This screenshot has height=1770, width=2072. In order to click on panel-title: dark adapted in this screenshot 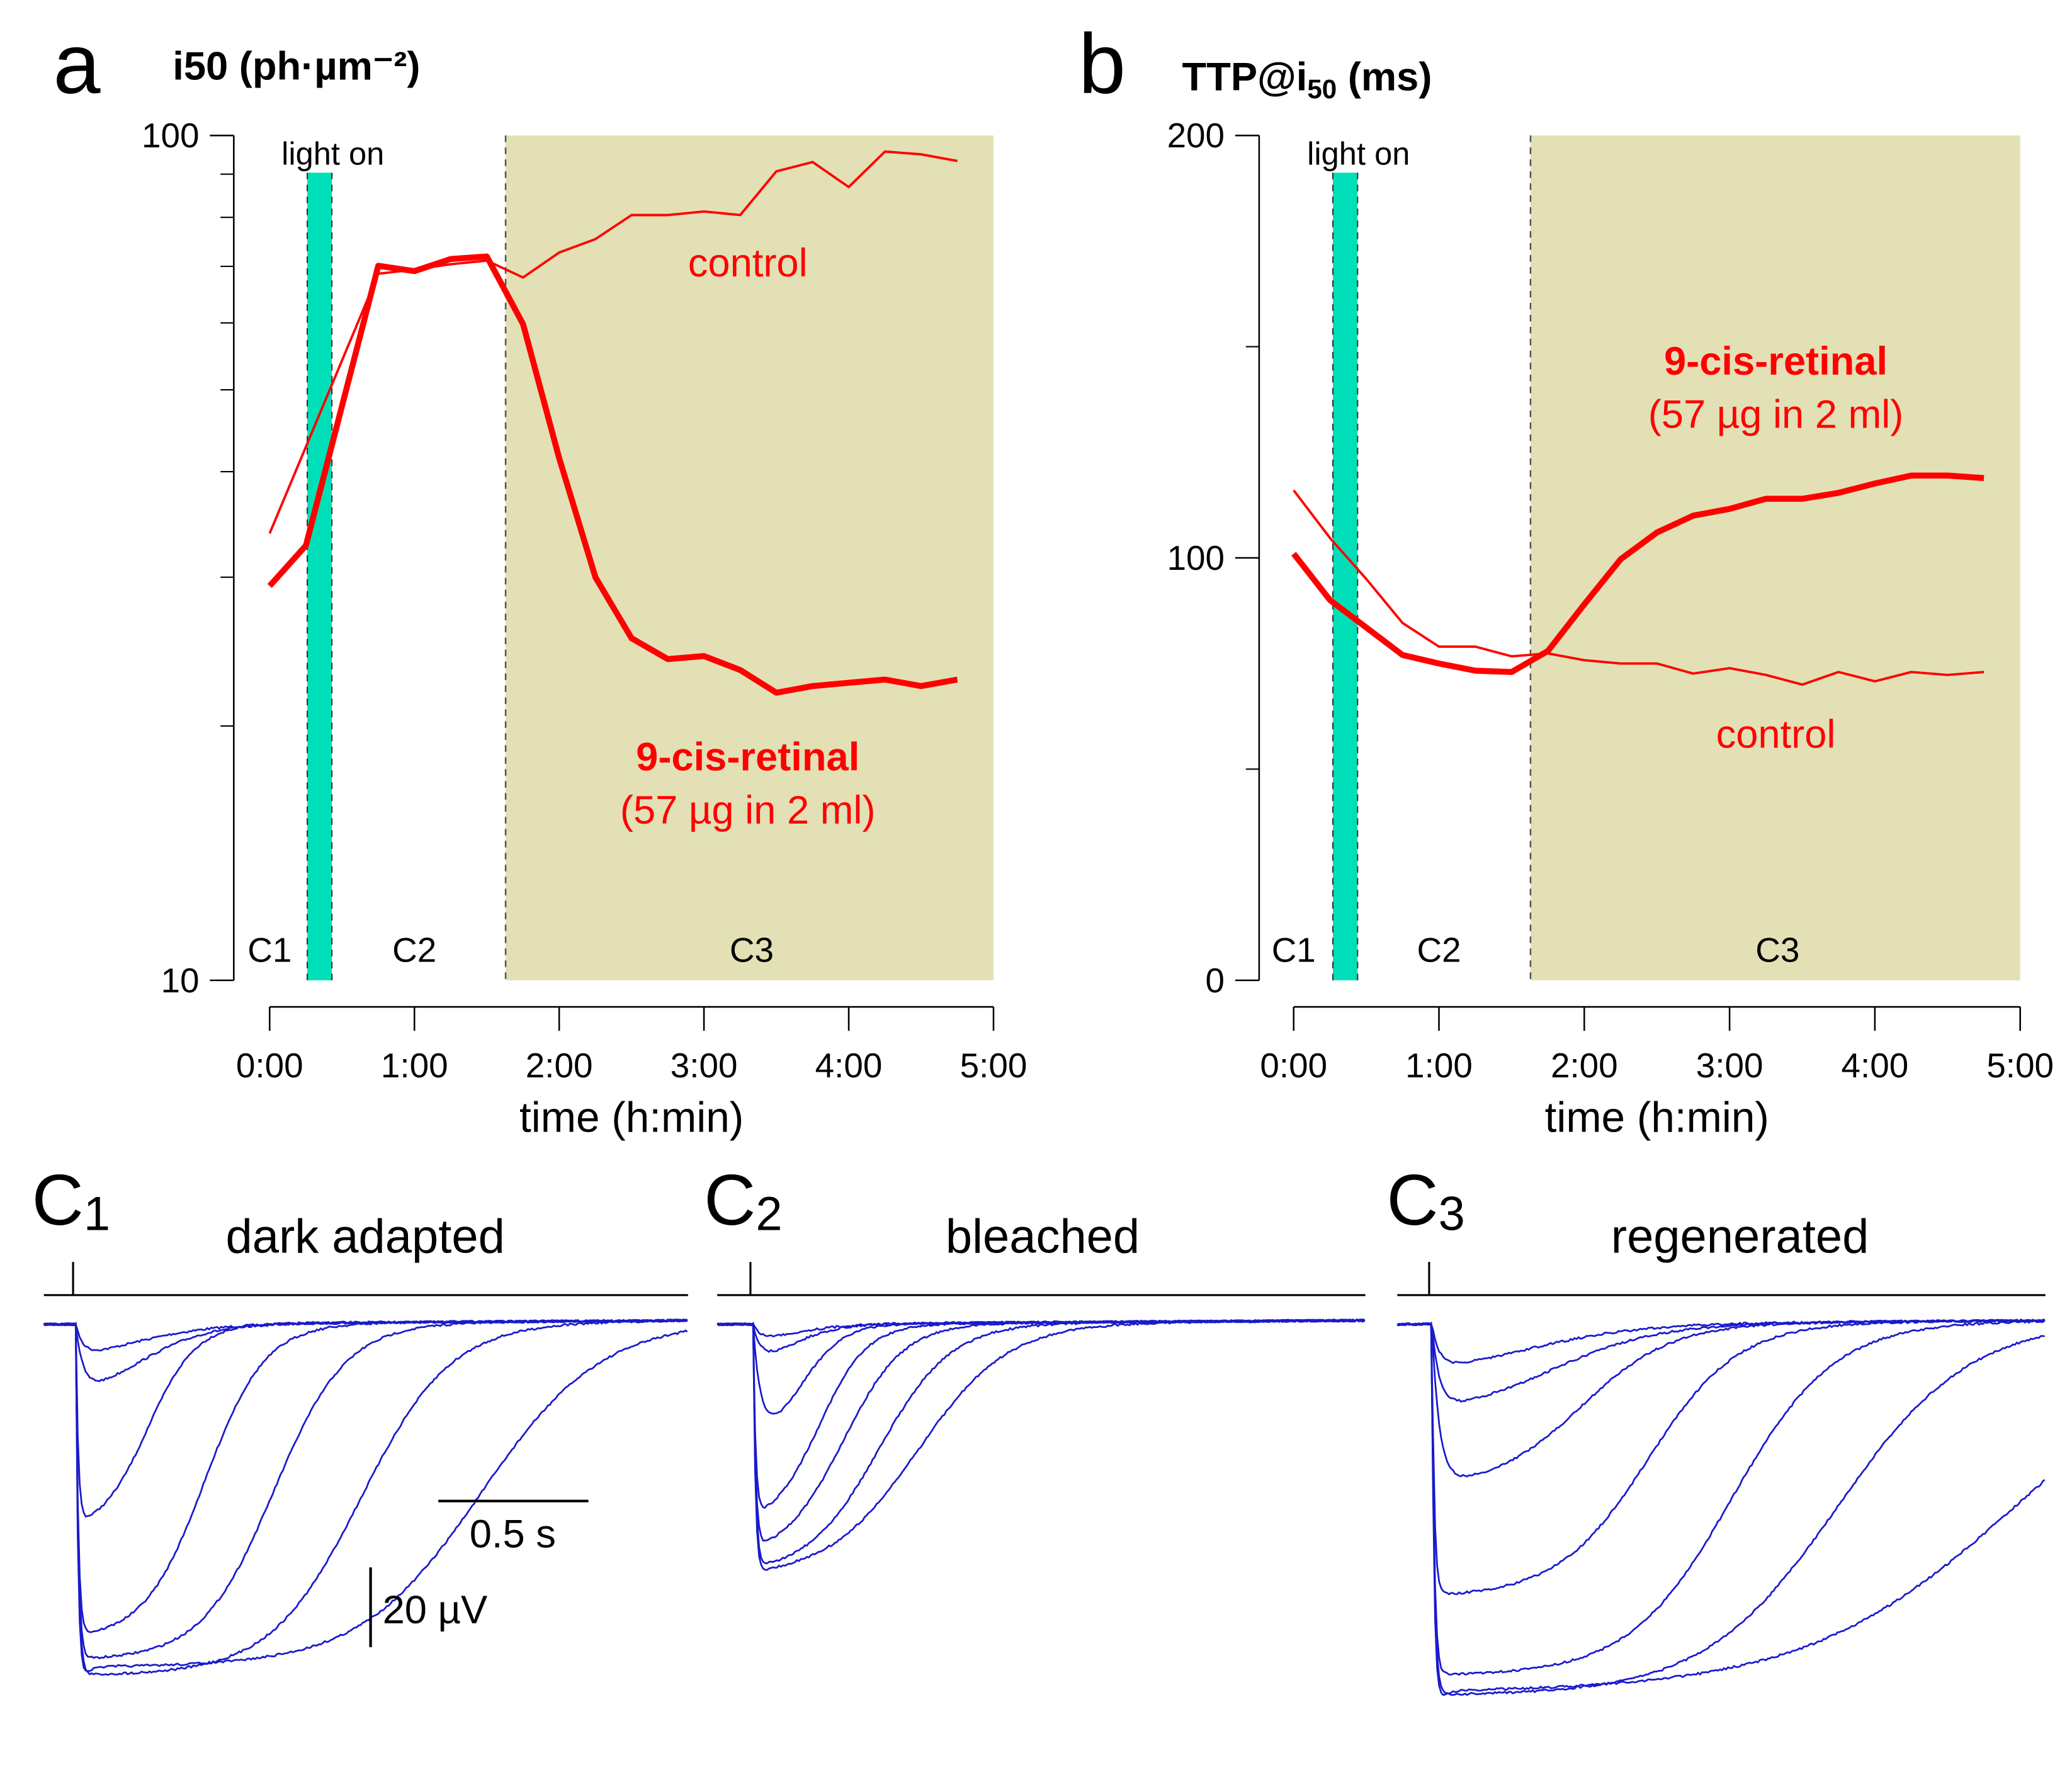, I will do `click(365, 1236)`.